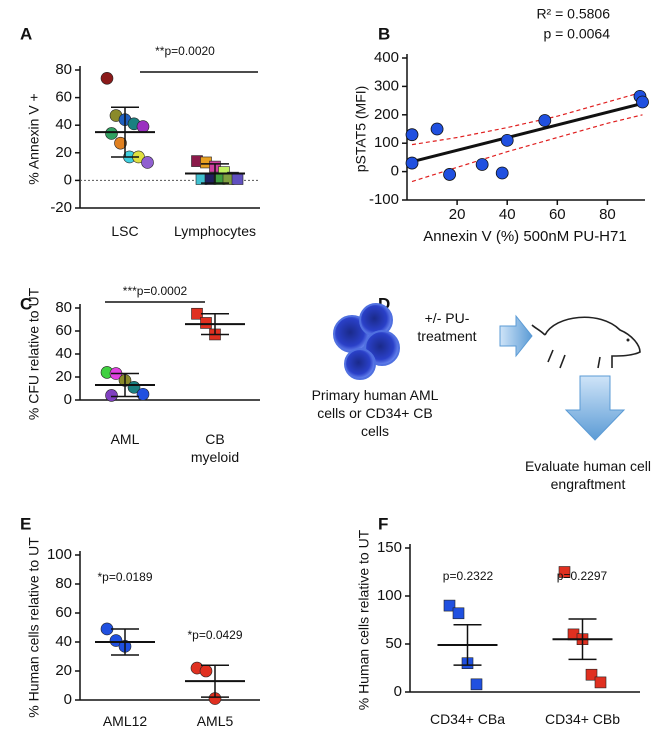 The height and width of the screenshot is (744, 658). Describe the element at coordinates (386, 57) in the screenshot. I see `y-tick-label: 400` at that location.